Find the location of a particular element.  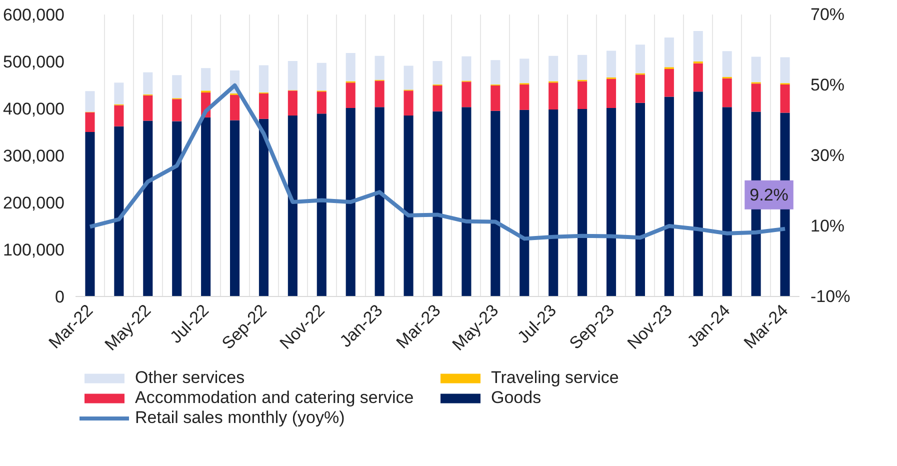

legend-label: Retail sales monthly (yoy%) is located at coordinates (240, 418).